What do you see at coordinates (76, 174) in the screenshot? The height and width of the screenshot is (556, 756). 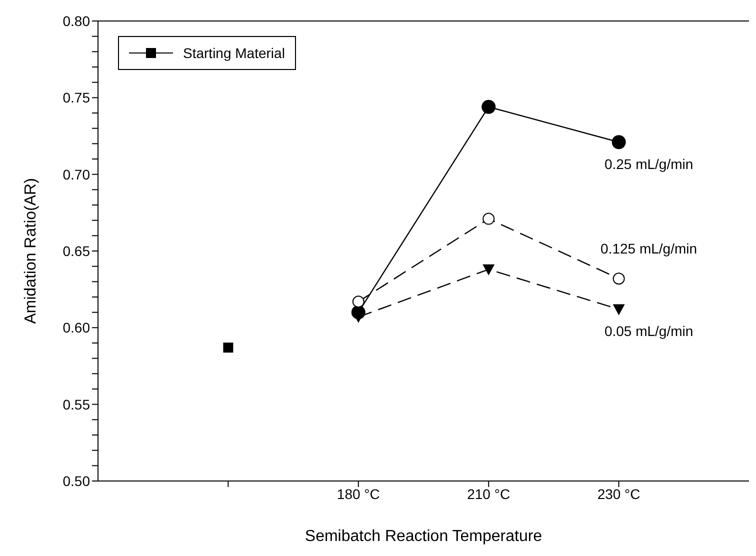 I see `y-tick-label: 0.70` at bounding box center [76, 174].